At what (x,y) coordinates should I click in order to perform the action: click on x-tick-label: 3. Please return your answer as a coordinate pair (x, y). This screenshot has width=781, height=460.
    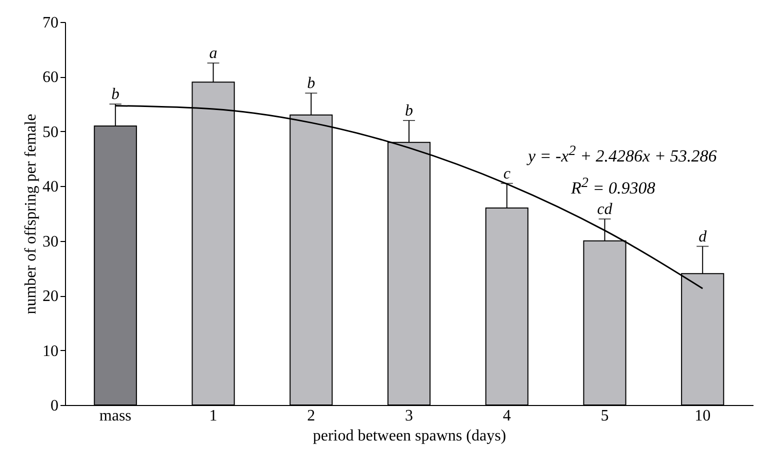
    Looking at the image, I should click on (409, 416).